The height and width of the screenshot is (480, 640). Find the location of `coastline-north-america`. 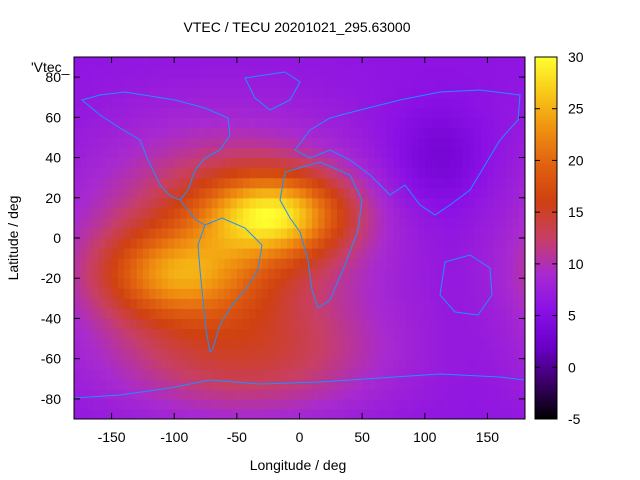

coastline-north-america is located at coordinates (155, 146).